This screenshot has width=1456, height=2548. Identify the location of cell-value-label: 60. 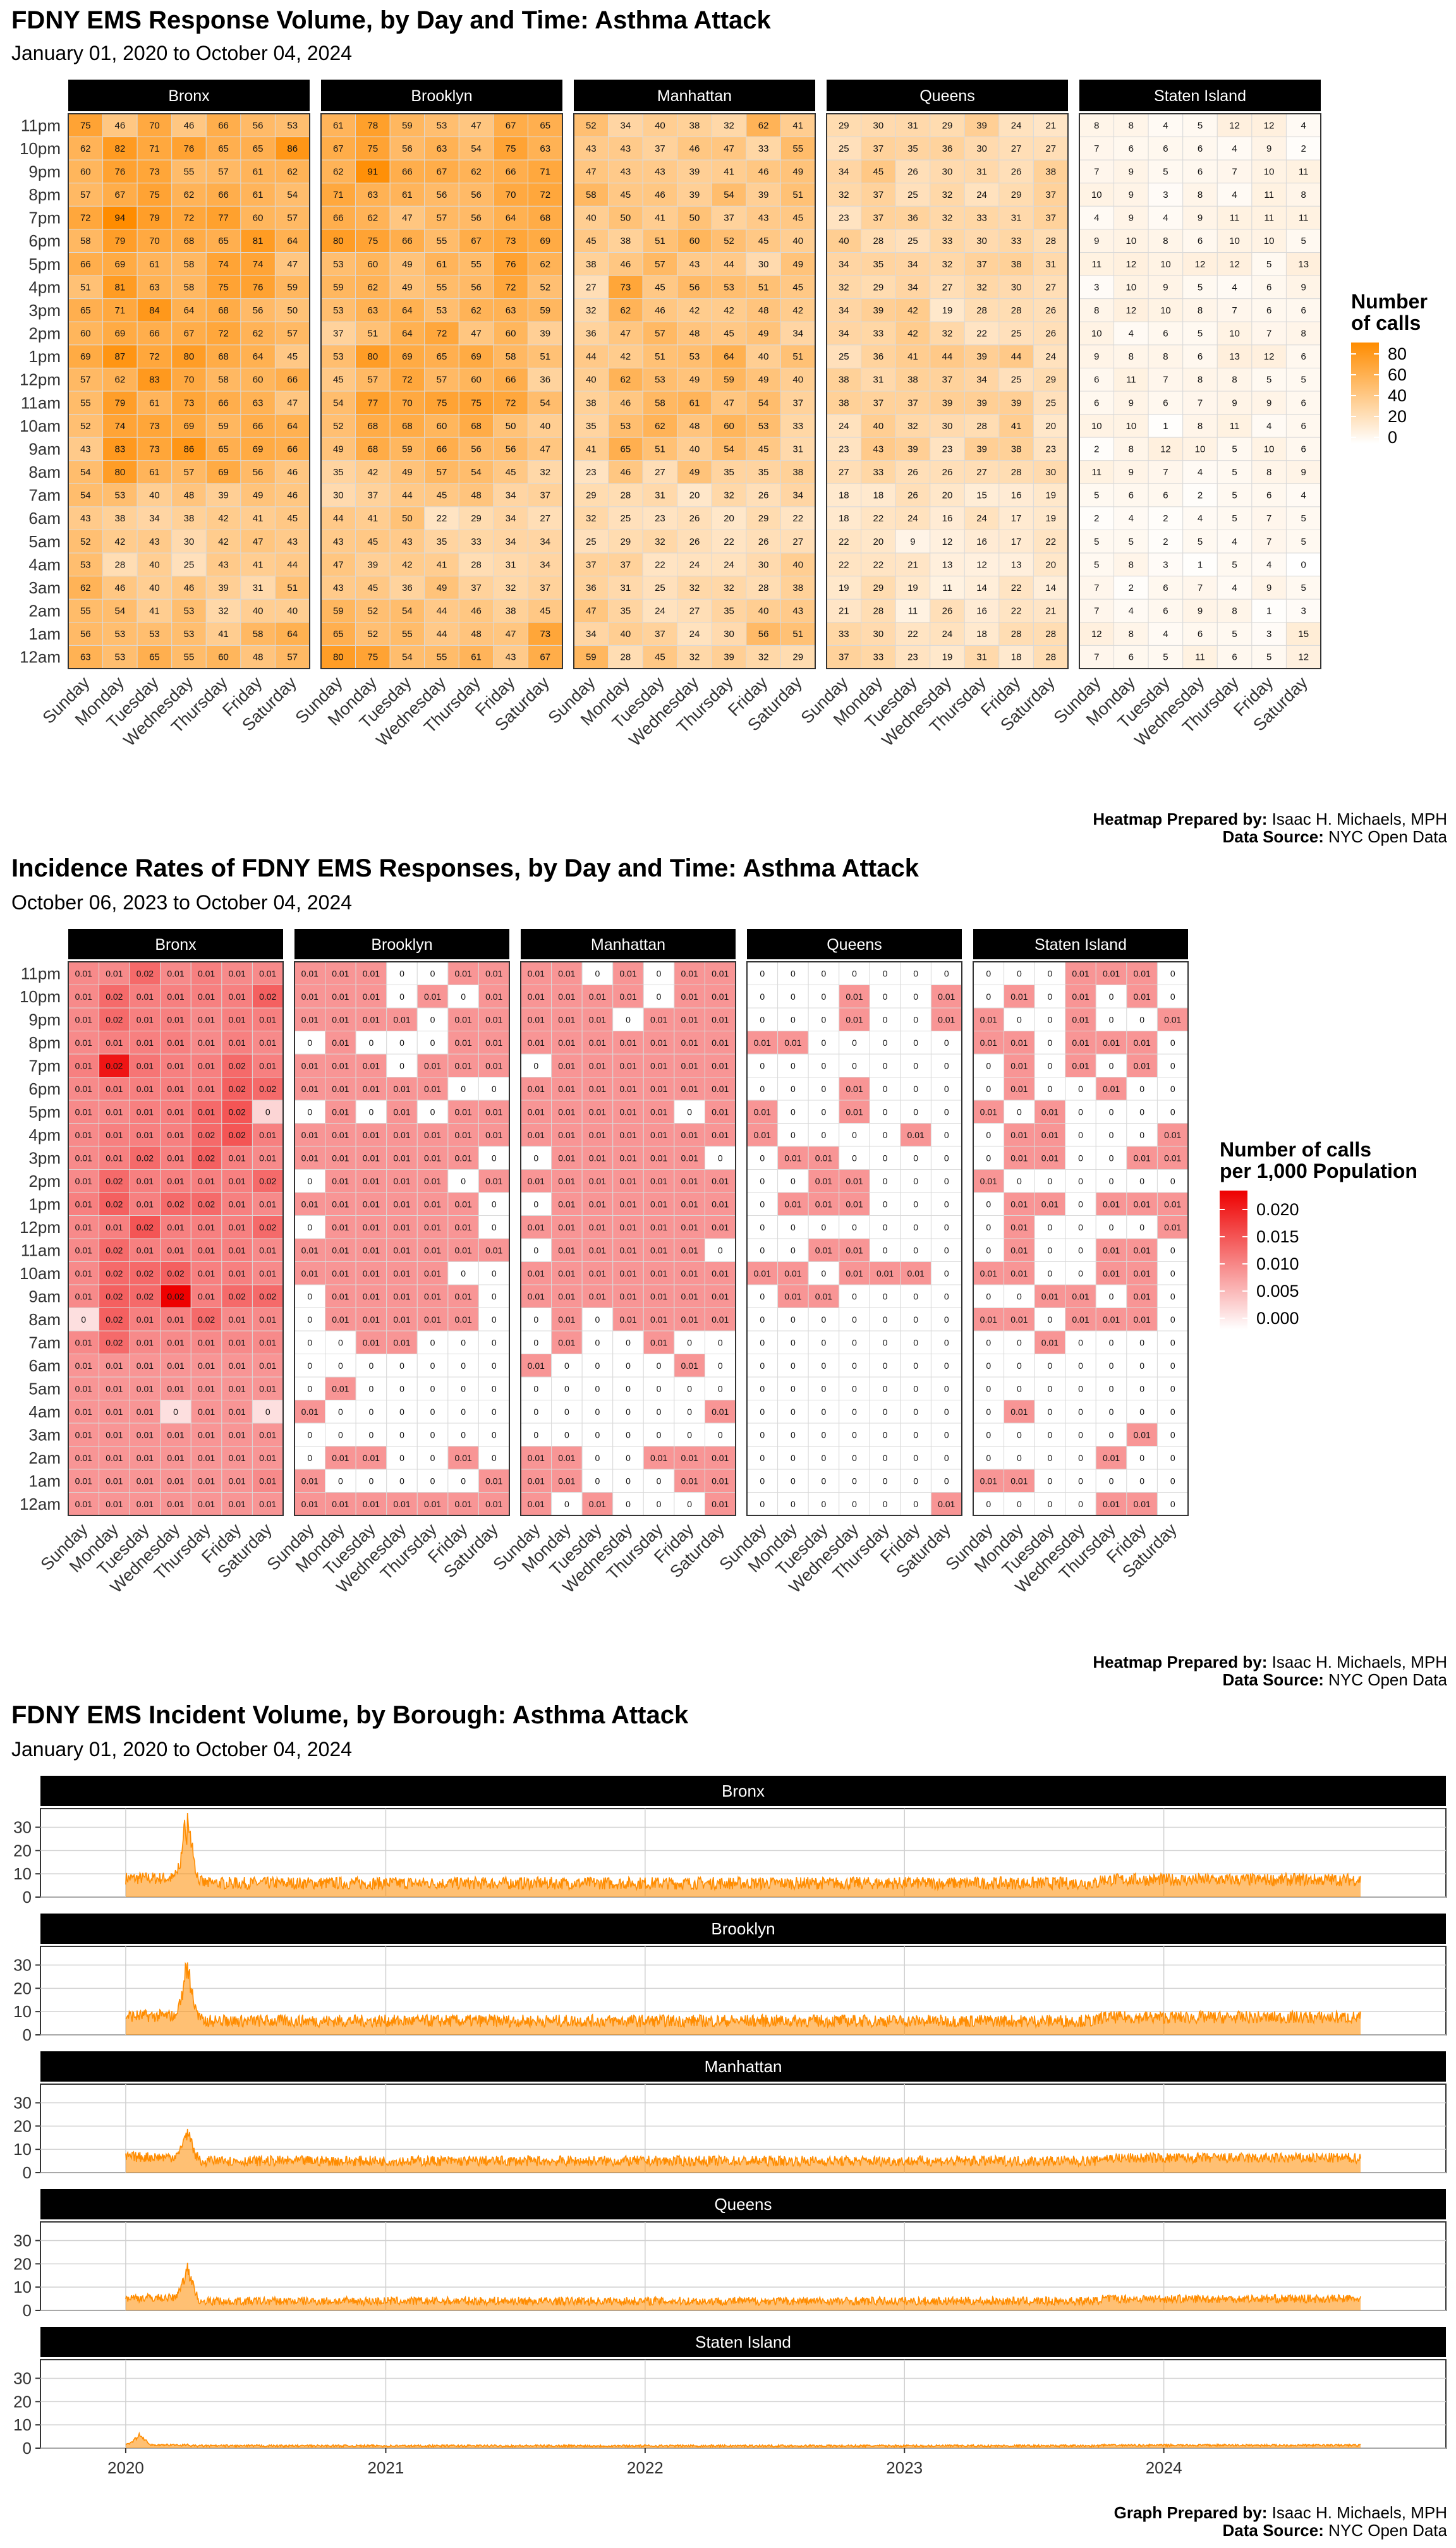
(729, 426).